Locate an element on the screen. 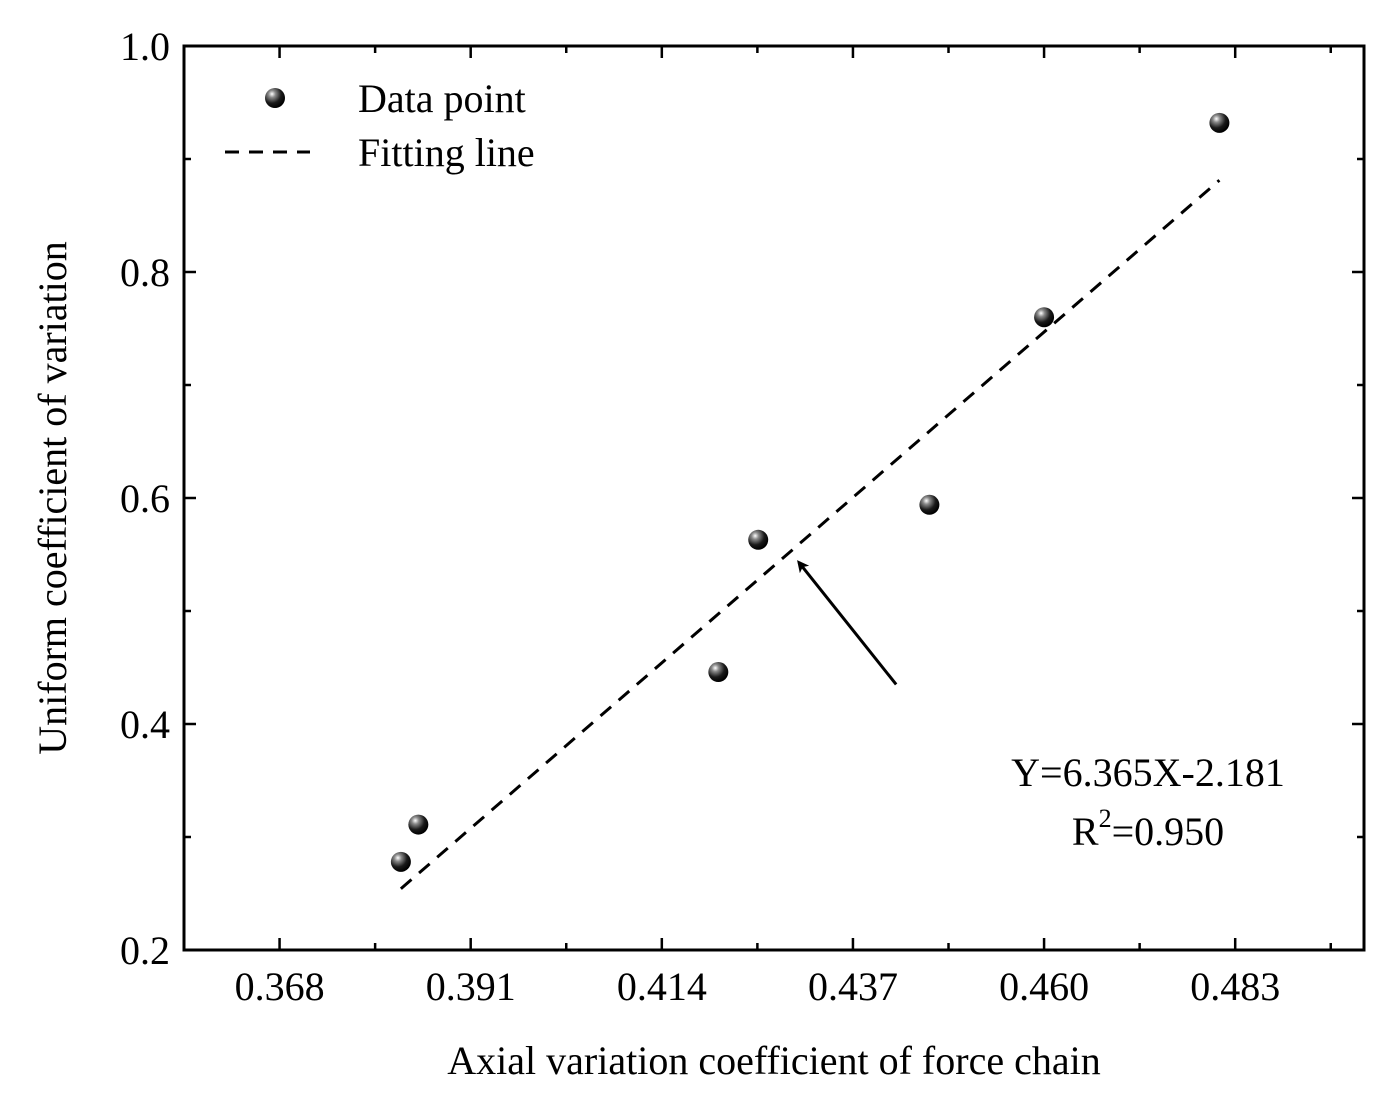 Image resolution: width=1400 pixels, height=1106 pixels. y-tick-label: 0.6 is located at coordinates (145, 498).